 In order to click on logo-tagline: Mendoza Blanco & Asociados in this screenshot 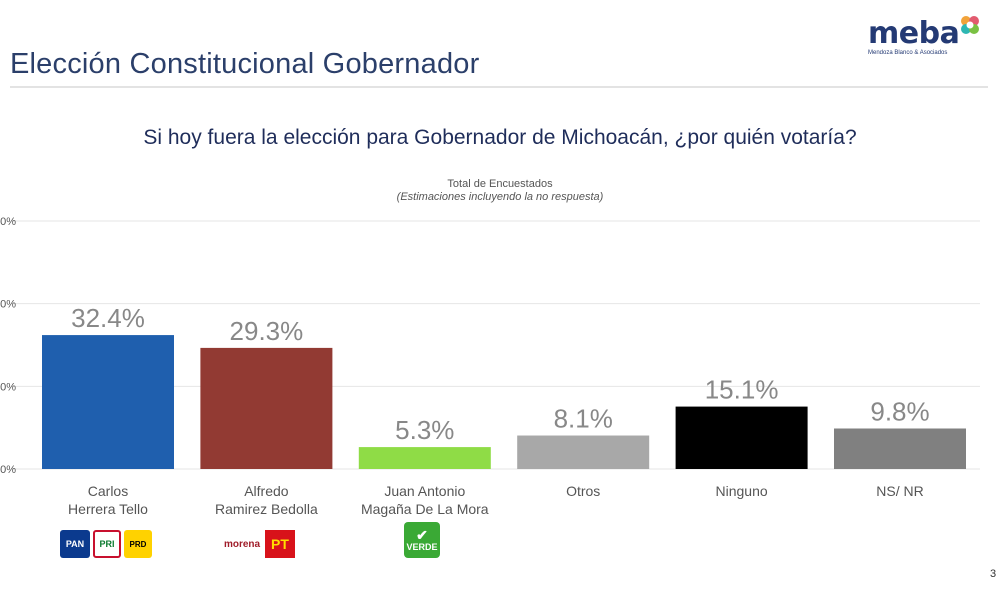, I will do `click(908, 53)`.